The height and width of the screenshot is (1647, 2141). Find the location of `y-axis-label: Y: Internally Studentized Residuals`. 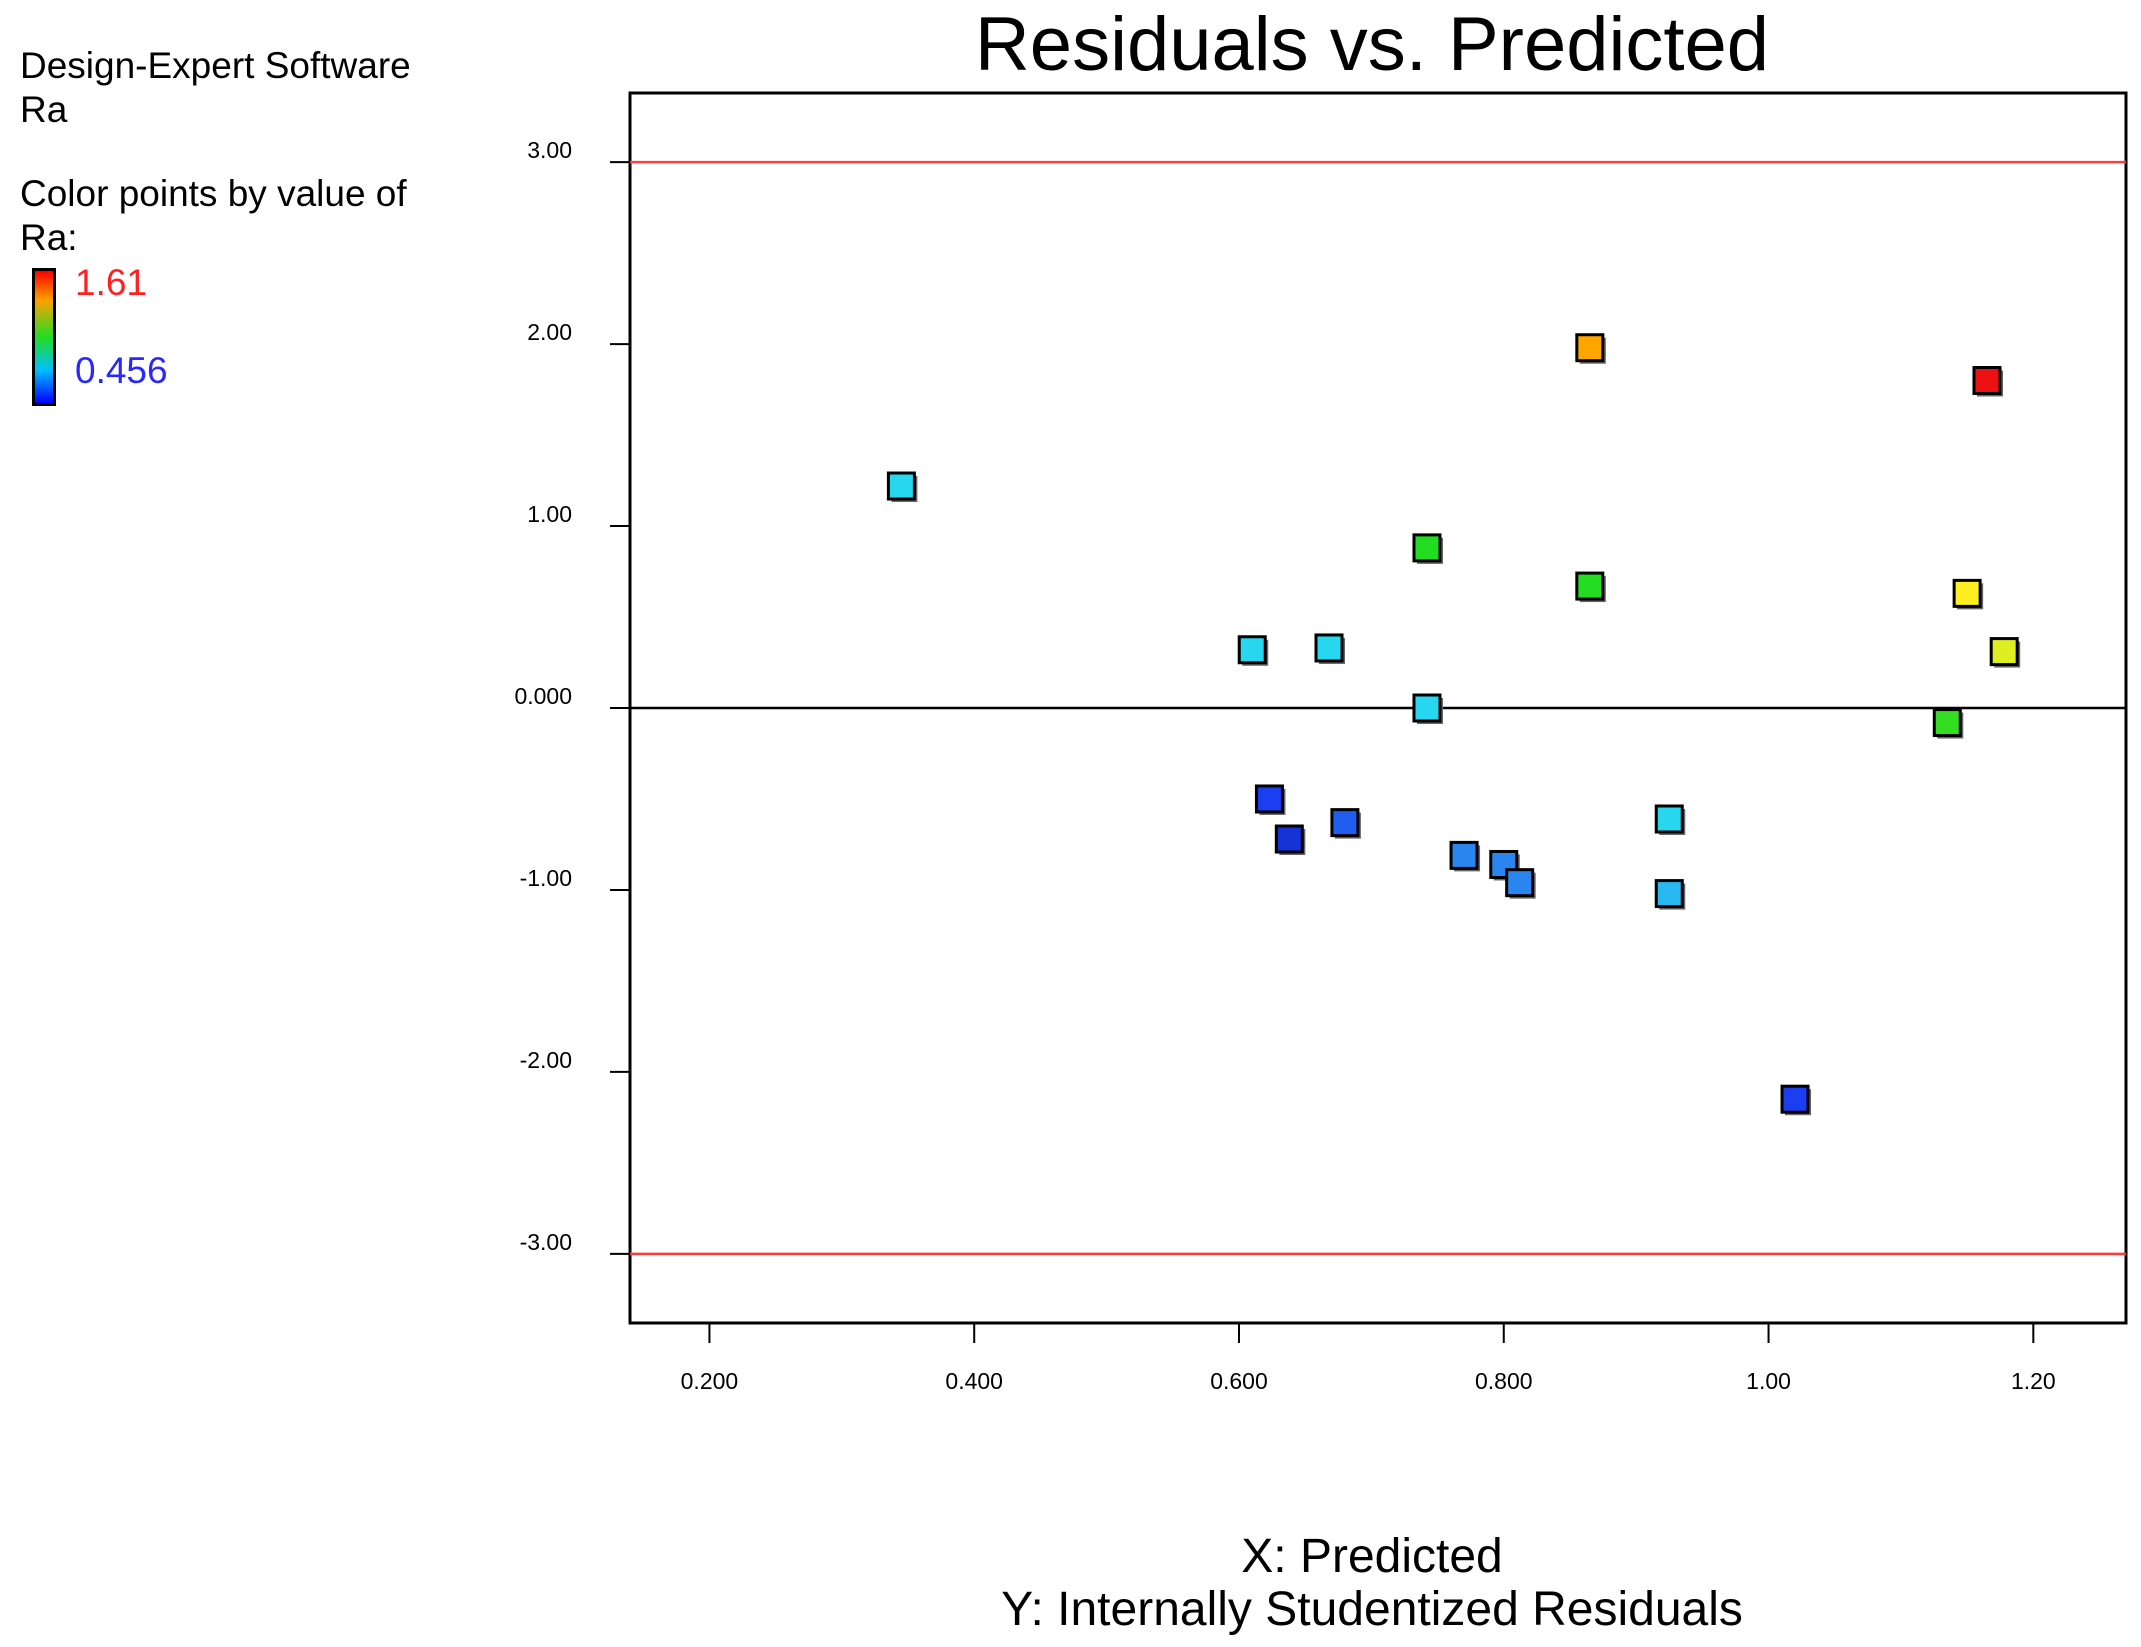

y-axis-label: Y: Internally Studentized Residuals is located at coordinates (1372, 1609).